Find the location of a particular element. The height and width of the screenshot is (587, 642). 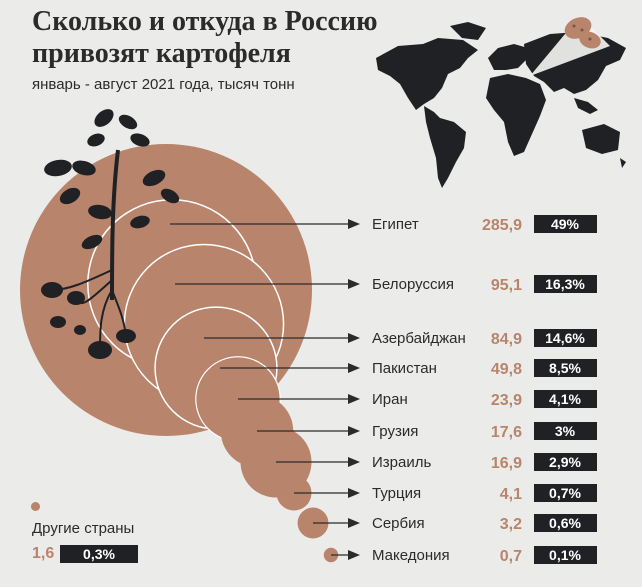

value-label-3: 49,8 is located at coordinates (506, 369).